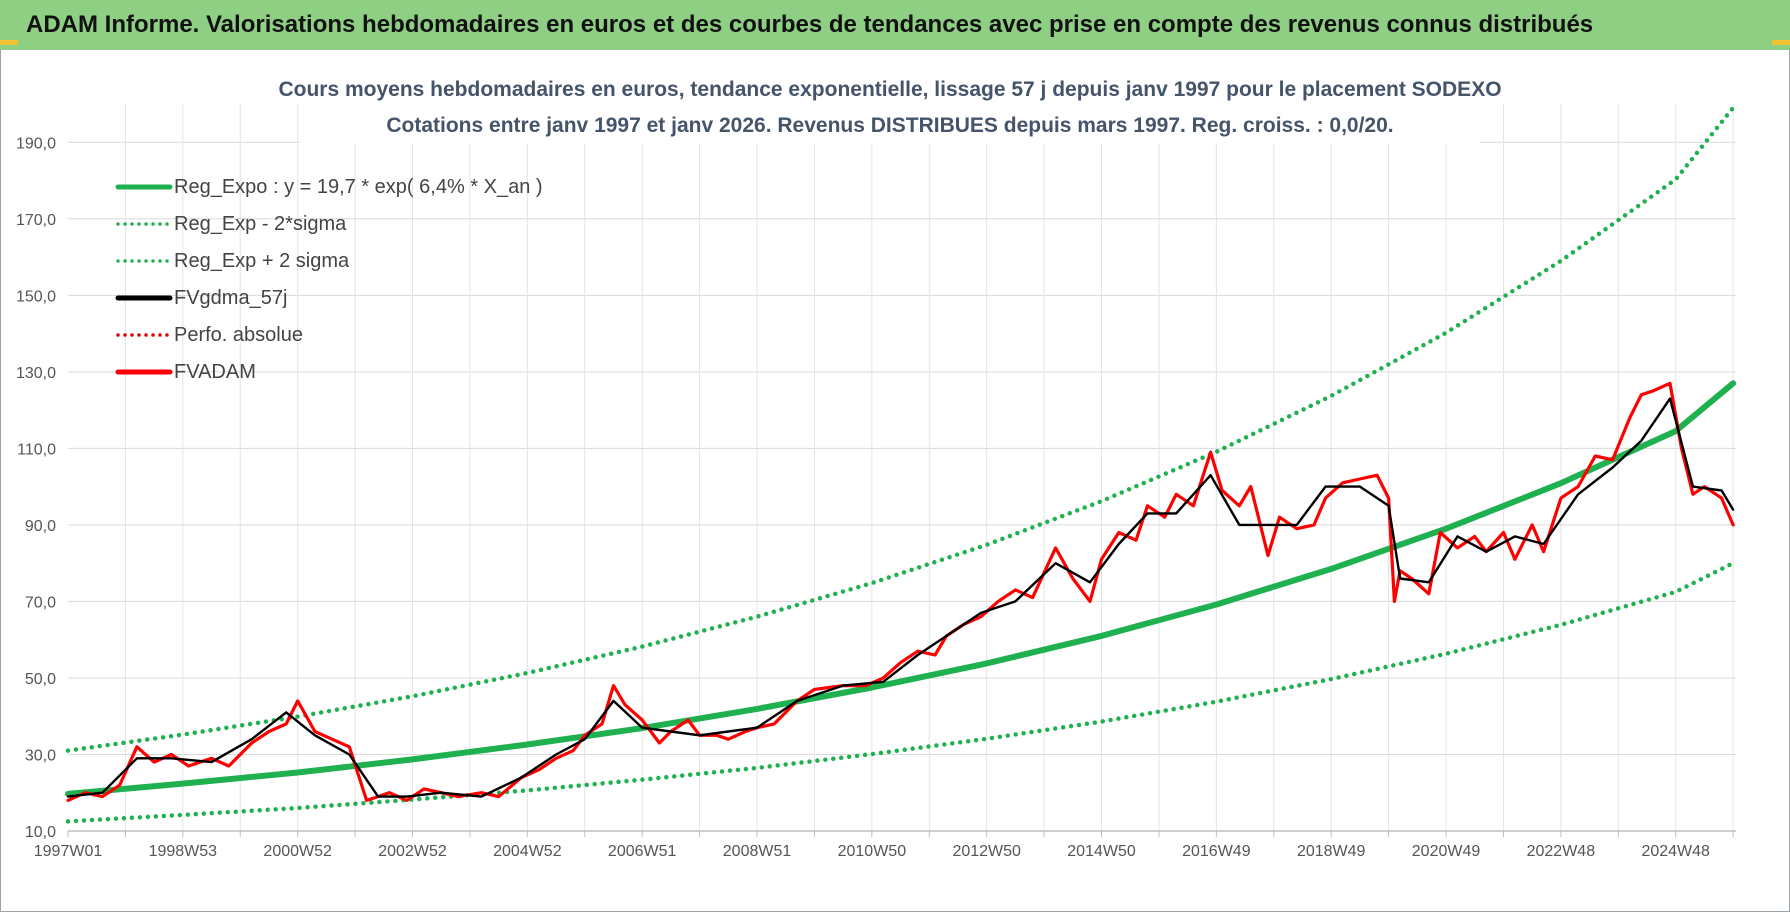 The image size is (1790, 912). I want to click on x-tick-label: 2000W52, so click(297, 851).